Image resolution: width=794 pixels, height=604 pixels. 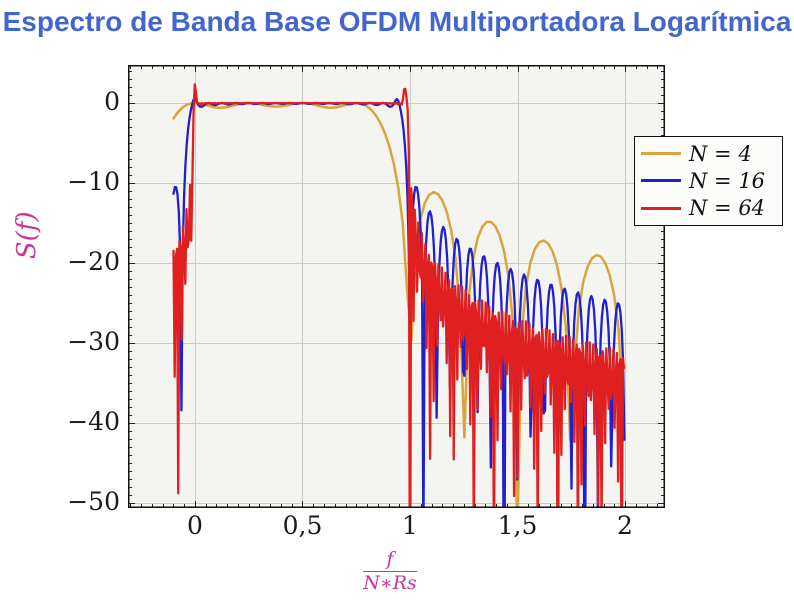 What do you see at coordinates (390, 560) in the screenshot?
I see `x-axis-label-numerator: f` at bounding box center [390, 560].